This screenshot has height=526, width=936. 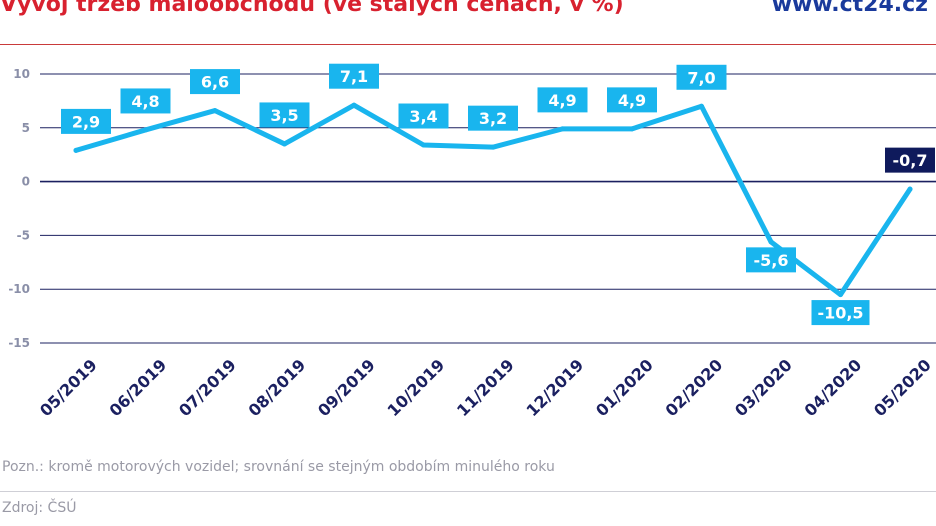 What do you see at coordinates (485, 387) in the screenshot?
I see `x-tick-label: 11/2019` at bounding box center [485, 387].